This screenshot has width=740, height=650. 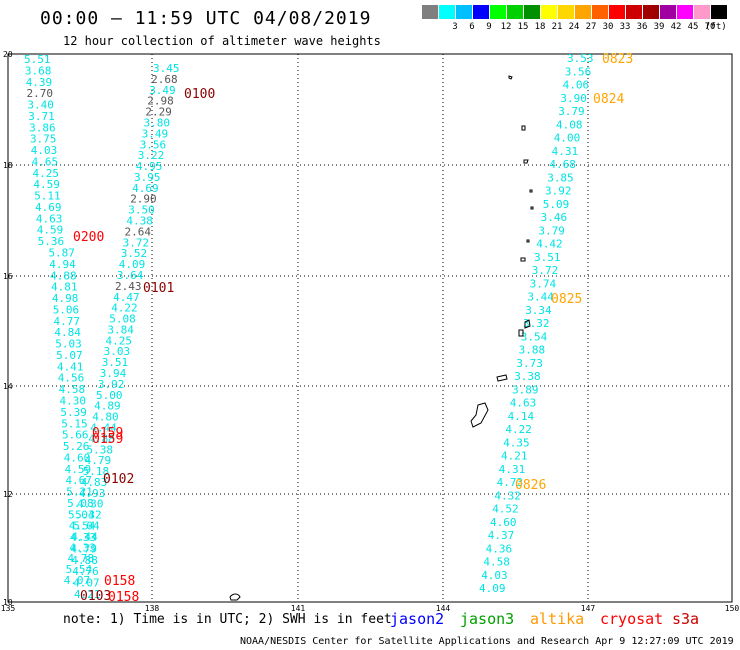 What do you see at coordinates (119, 340) in the screenshot?
I see `track-b-value: 4.25` at bounding box center [119, 340].